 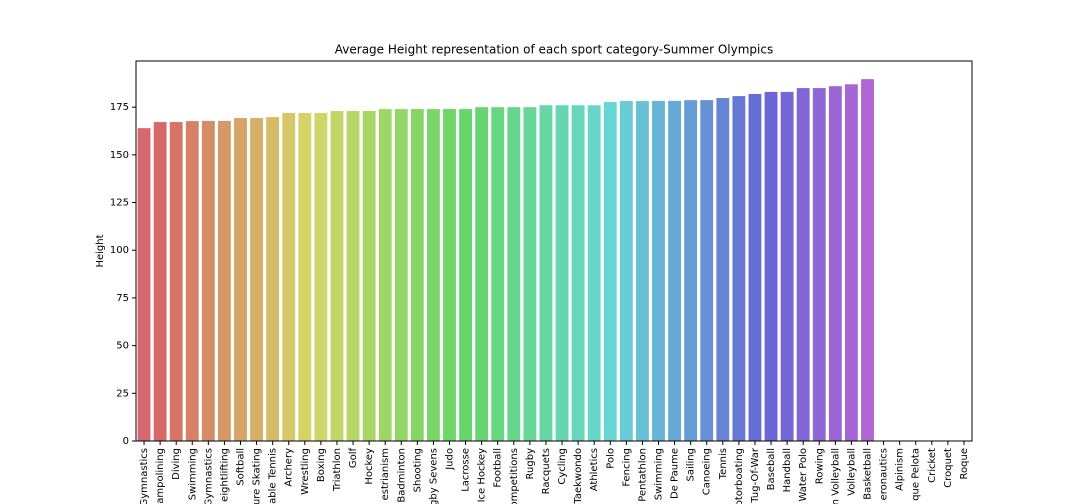 What do you see at coordinates (126, 441) in the screenshot?
I see `y-tick-label: 0` at bounding box center [126, 441].